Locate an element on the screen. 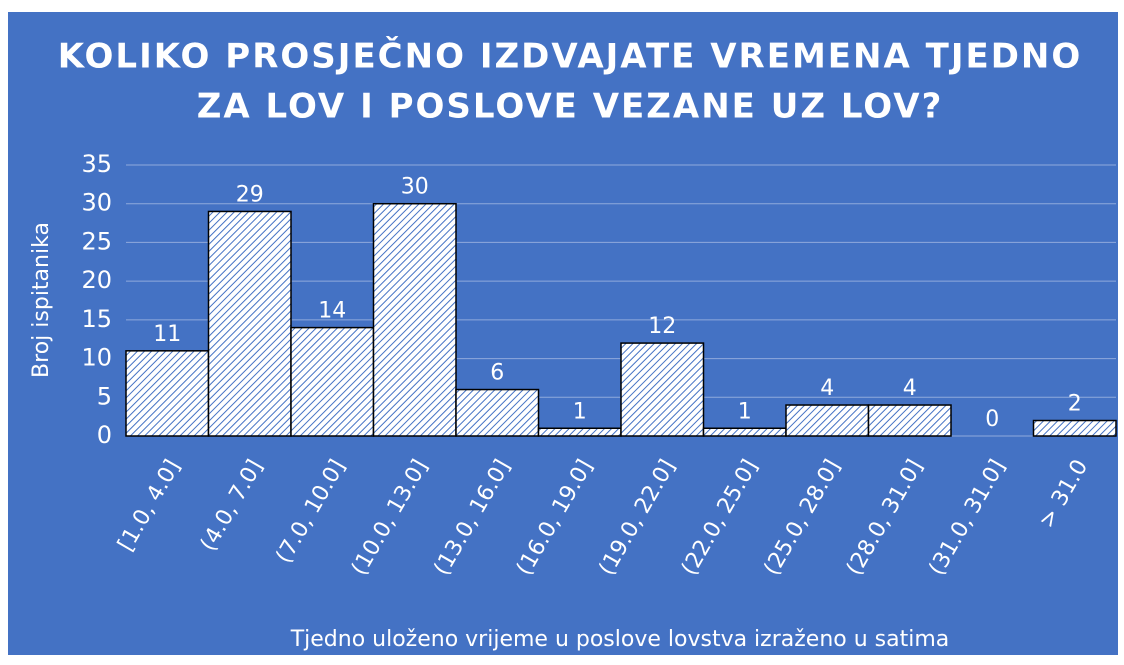 The image size is (1124, 665). data-label: 30 is located at coordinates (415, 187).